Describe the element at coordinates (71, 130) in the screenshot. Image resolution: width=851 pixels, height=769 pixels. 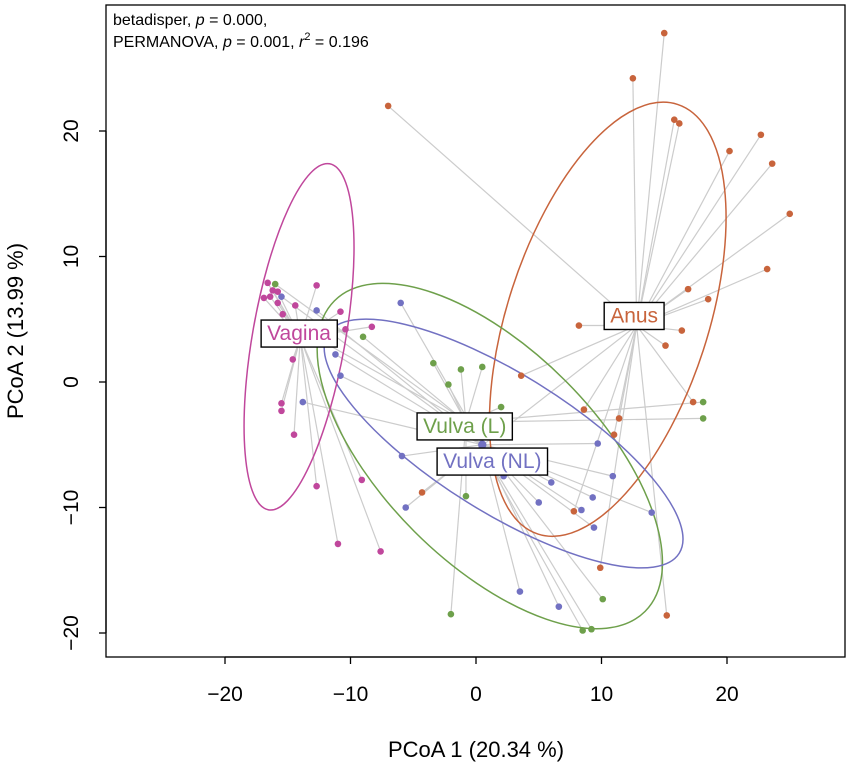
I see `y-tick-label: 20` at that location.